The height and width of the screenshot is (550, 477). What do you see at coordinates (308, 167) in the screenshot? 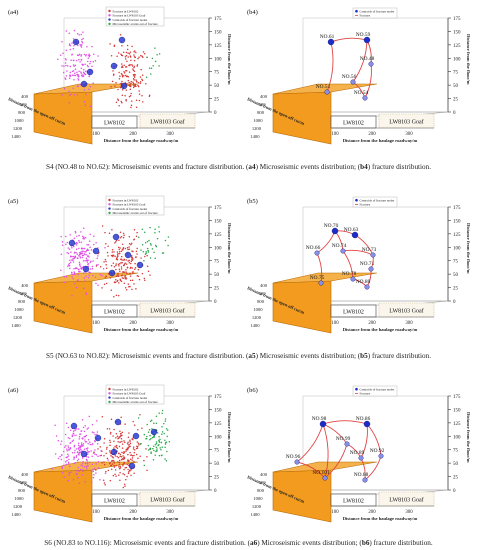
I see `caption-text: ) Microseismic events distribution; (` at bounding box center [308, 167].